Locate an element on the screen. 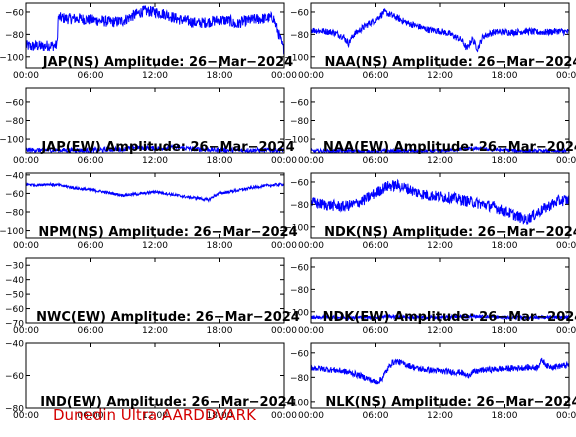 This screenshot has height=437, width=576. panel-title: JAP(NS) Amplitude: 26−Mar−2024 is located at coordinates (167, 62).